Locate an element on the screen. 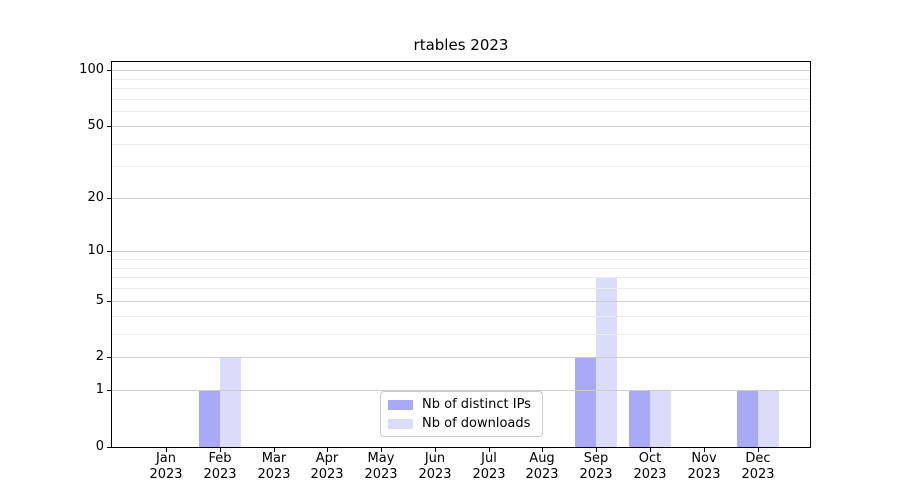  x-tick-label-feb: Feb 2023 is located at coordinates (220, 467).